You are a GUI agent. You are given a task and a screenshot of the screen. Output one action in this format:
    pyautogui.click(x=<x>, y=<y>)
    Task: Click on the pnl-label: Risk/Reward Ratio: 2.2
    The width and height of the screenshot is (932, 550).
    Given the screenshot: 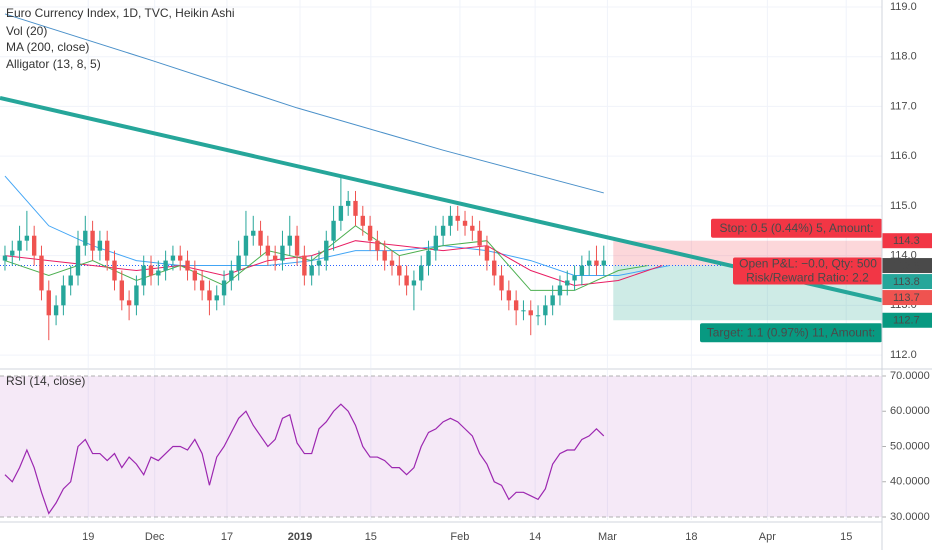 What is the action you would take?
    pyautogui.click(x=807, y=277)
    